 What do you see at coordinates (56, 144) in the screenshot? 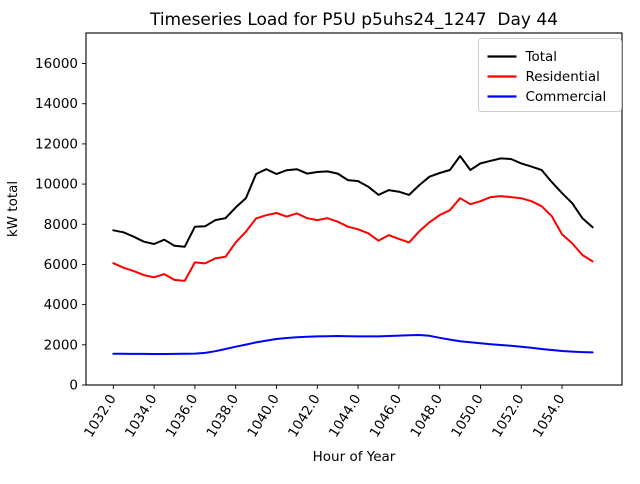
I see `y-tick-label: 12000` at bounding box center [56, 144].